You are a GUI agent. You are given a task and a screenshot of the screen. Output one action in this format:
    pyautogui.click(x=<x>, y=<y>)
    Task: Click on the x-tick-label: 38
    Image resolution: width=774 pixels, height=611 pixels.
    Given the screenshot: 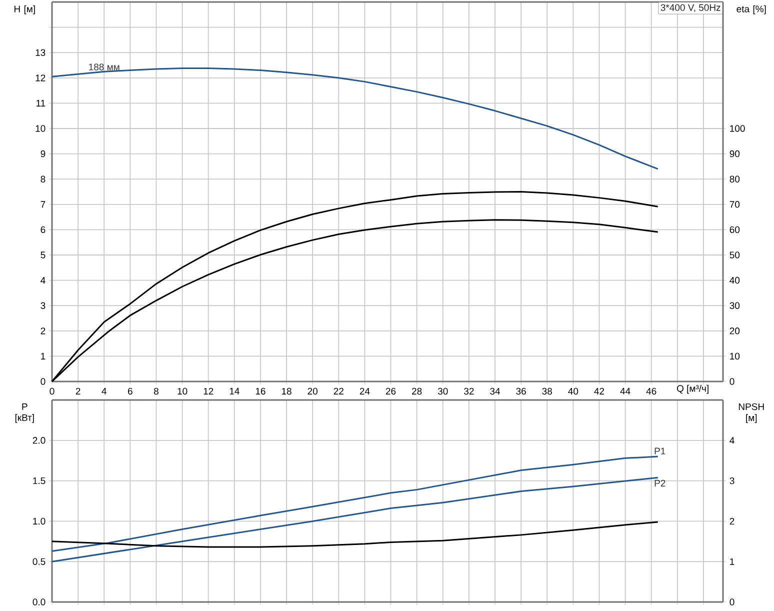 What is the action you would take?
    pyautogui.click(x=547, y=391)
    